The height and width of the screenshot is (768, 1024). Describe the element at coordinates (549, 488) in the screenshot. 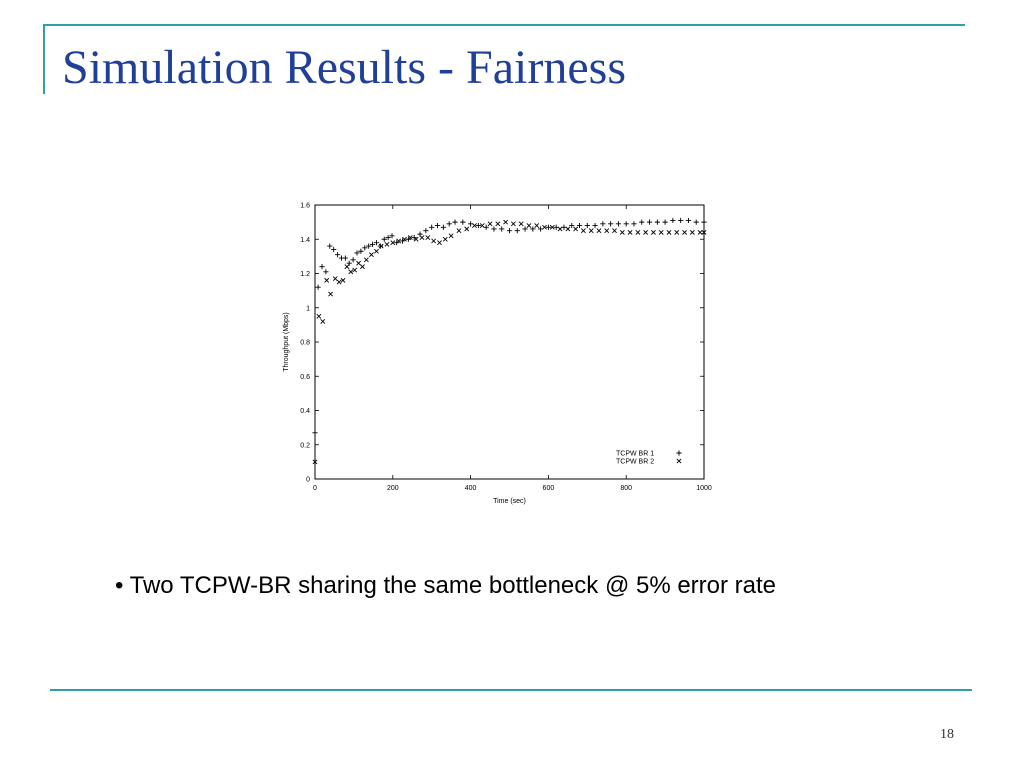

I see `x-tick-label: 600` at that location.